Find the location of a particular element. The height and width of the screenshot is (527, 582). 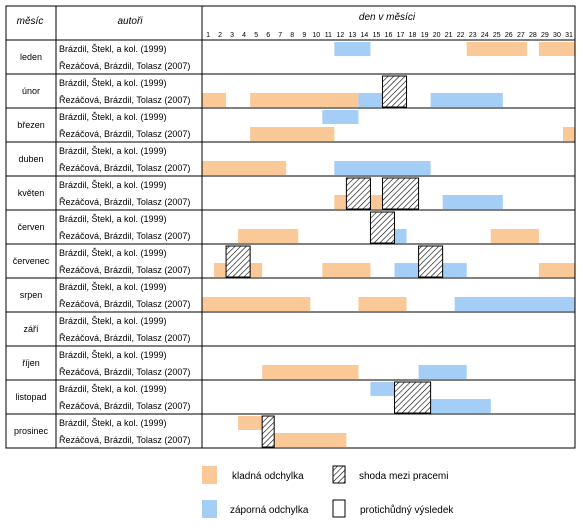

month-label: květen is located at coordinates (31, 193).